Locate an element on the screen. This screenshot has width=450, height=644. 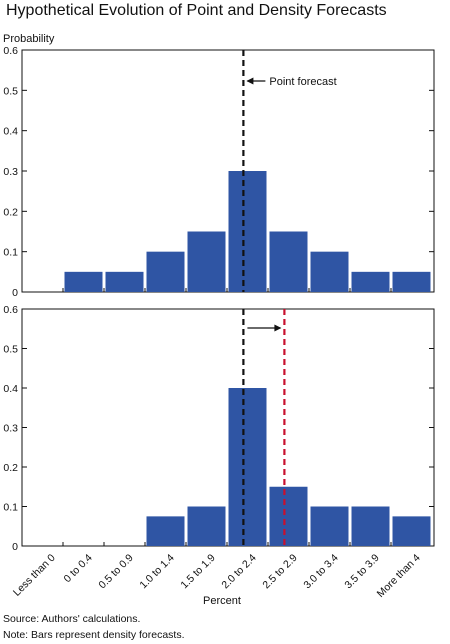
x-tick-label: 3.0 to 3.4 is located at coordinates (321, 572).